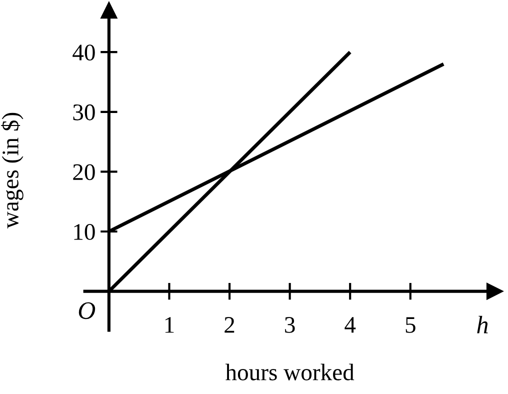 The height and width of the screenshot is (394, 508). Describe the element at coordinates (84, 232) in the screenshot. I see `y-tick-label: 10` at that location.